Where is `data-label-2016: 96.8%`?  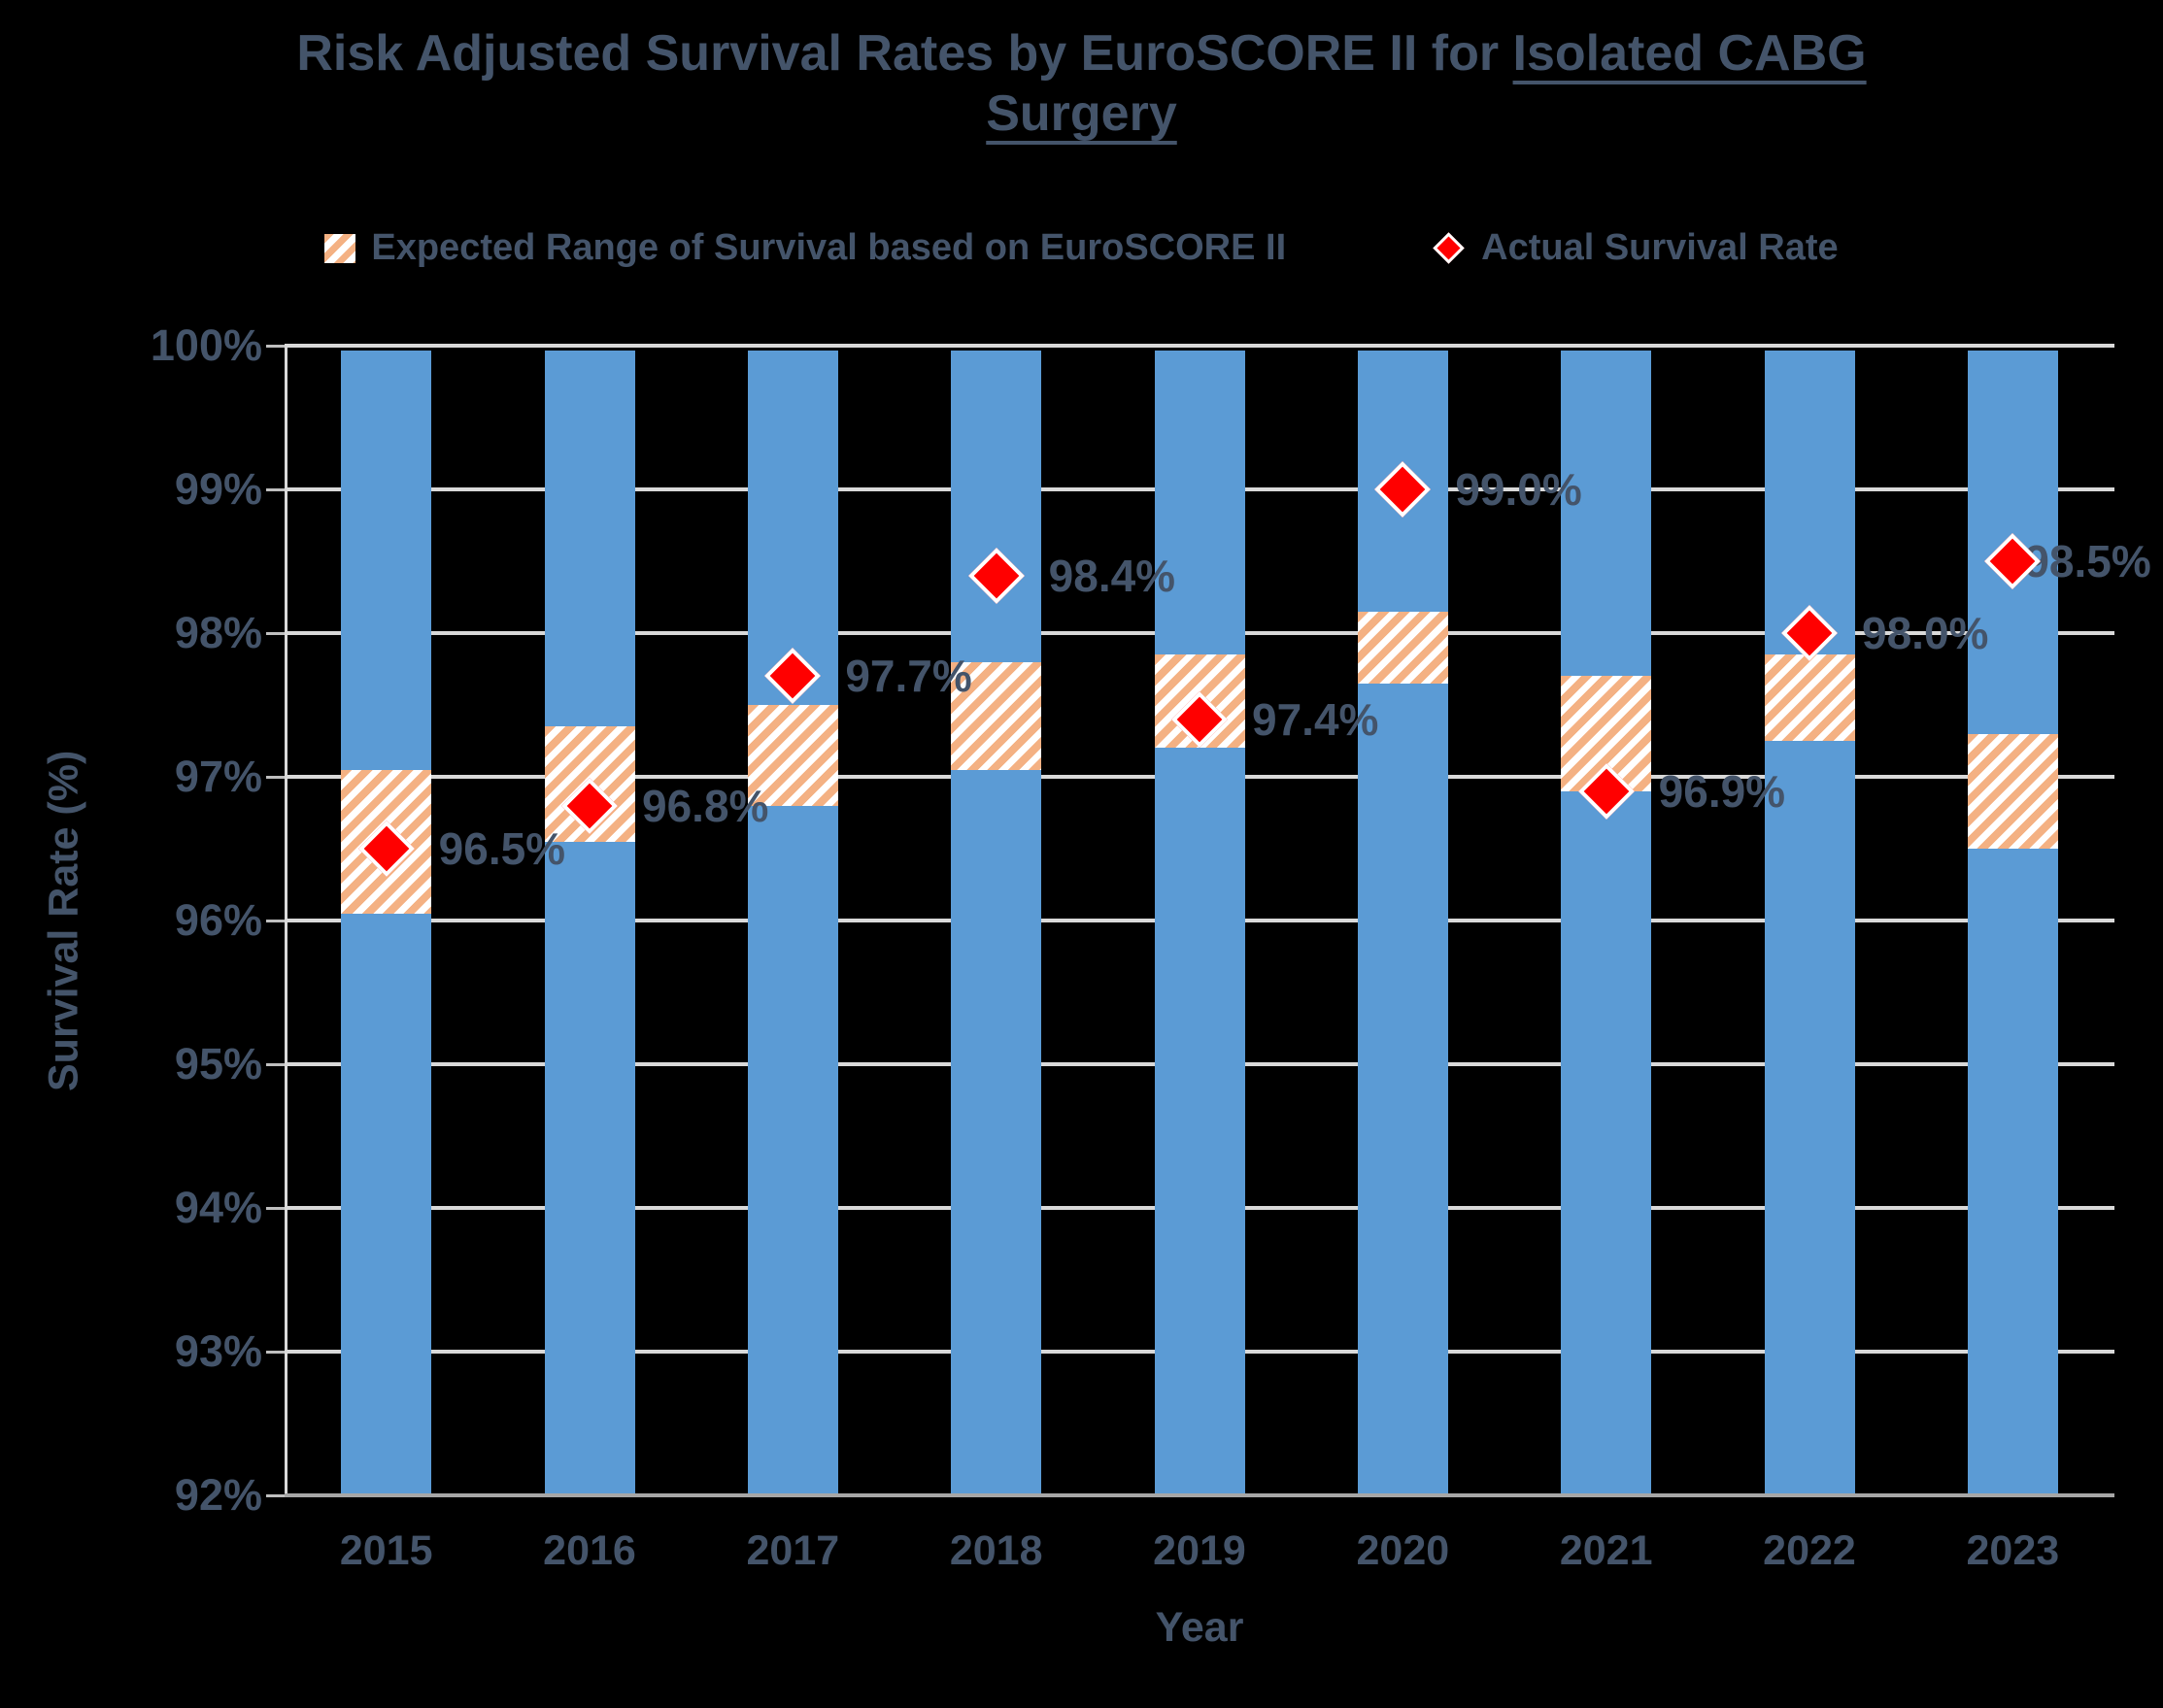 data-label-2016: 96.8% is located at coordinates (705, 805).